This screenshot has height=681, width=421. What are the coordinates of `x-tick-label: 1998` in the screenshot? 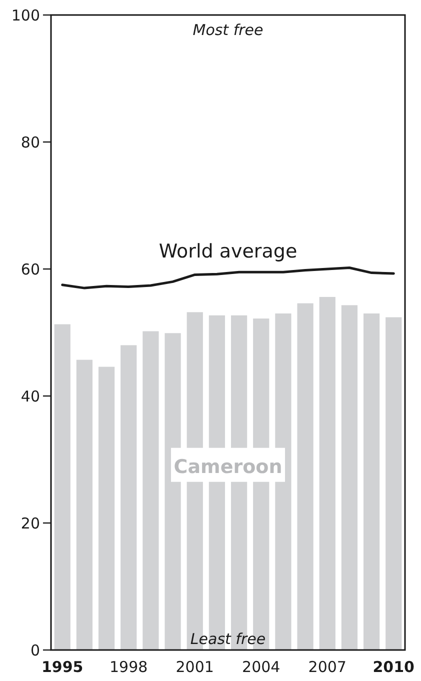 It's located at (129, 667).